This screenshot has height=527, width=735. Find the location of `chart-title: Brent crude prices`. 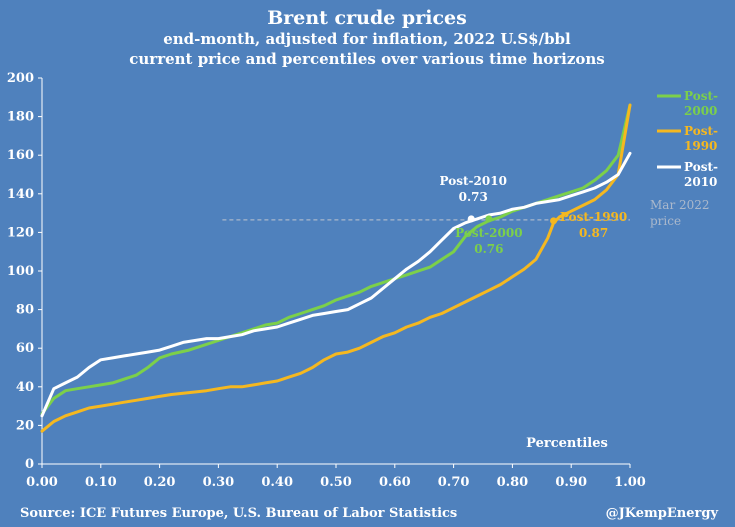

chart-title: Brent crude prices is located at coordinates (367, 18).